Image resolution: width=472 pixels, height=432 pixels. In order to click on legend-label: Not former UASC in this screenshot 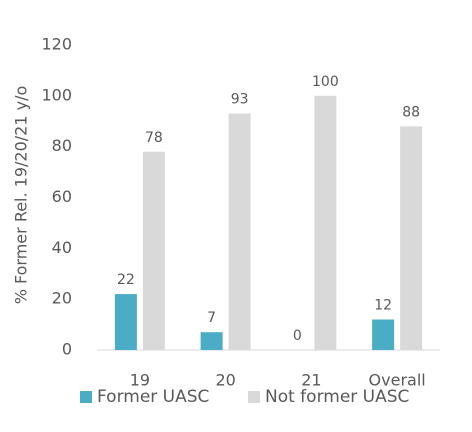, I will do `click(337, 397)`.